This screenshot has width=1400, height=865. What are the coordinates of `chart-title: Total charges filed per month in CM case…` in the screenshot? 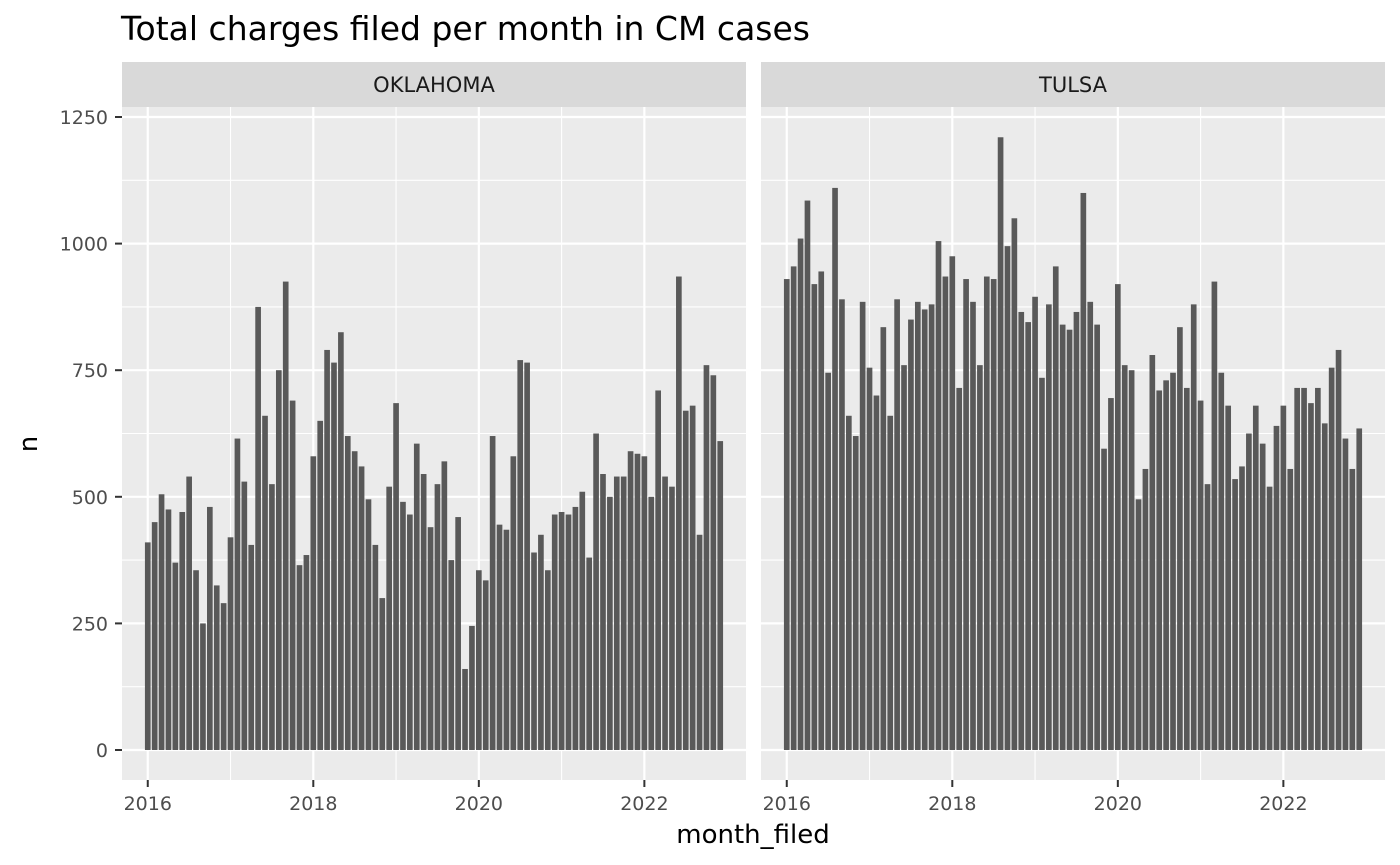 It's located at (465, 28).